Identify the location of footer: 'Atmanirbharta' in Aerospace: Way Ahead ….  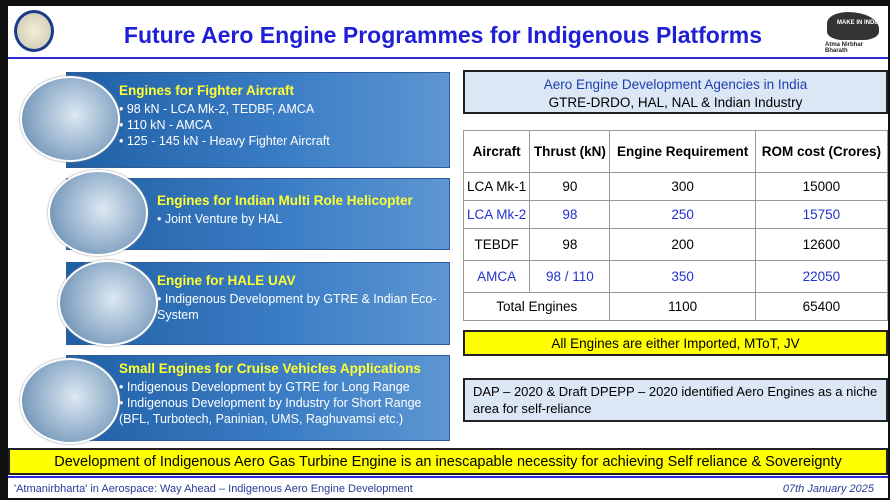
(448, 487).